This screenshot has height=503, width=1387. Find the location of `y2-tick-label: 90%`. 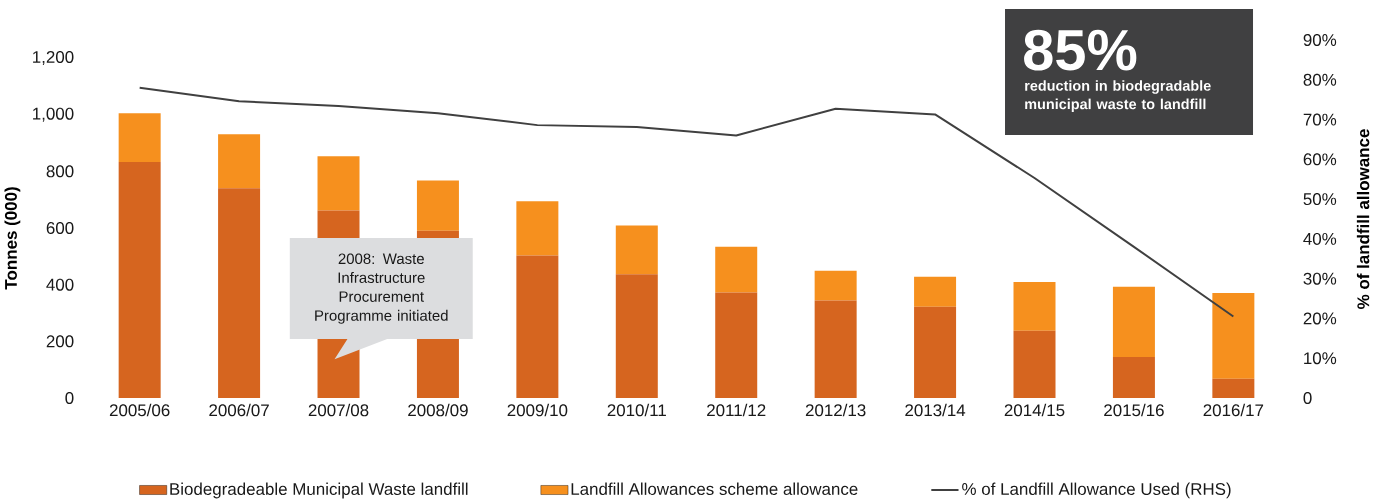

y2-tick-label: 90% is located at coordinates (1320, 40).